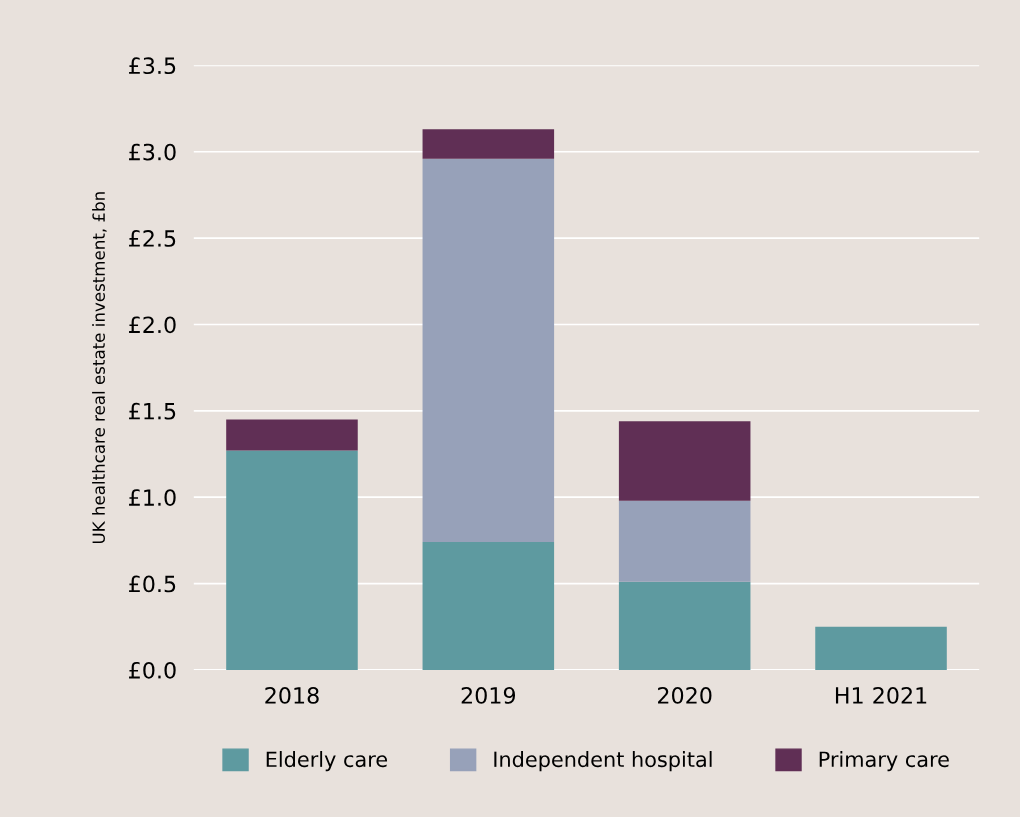 This screenshot has height=817, width=1020. Describe the element at coordinates (685, 695) in the screenshot. I see `x-tick-label: 2020` at that location.